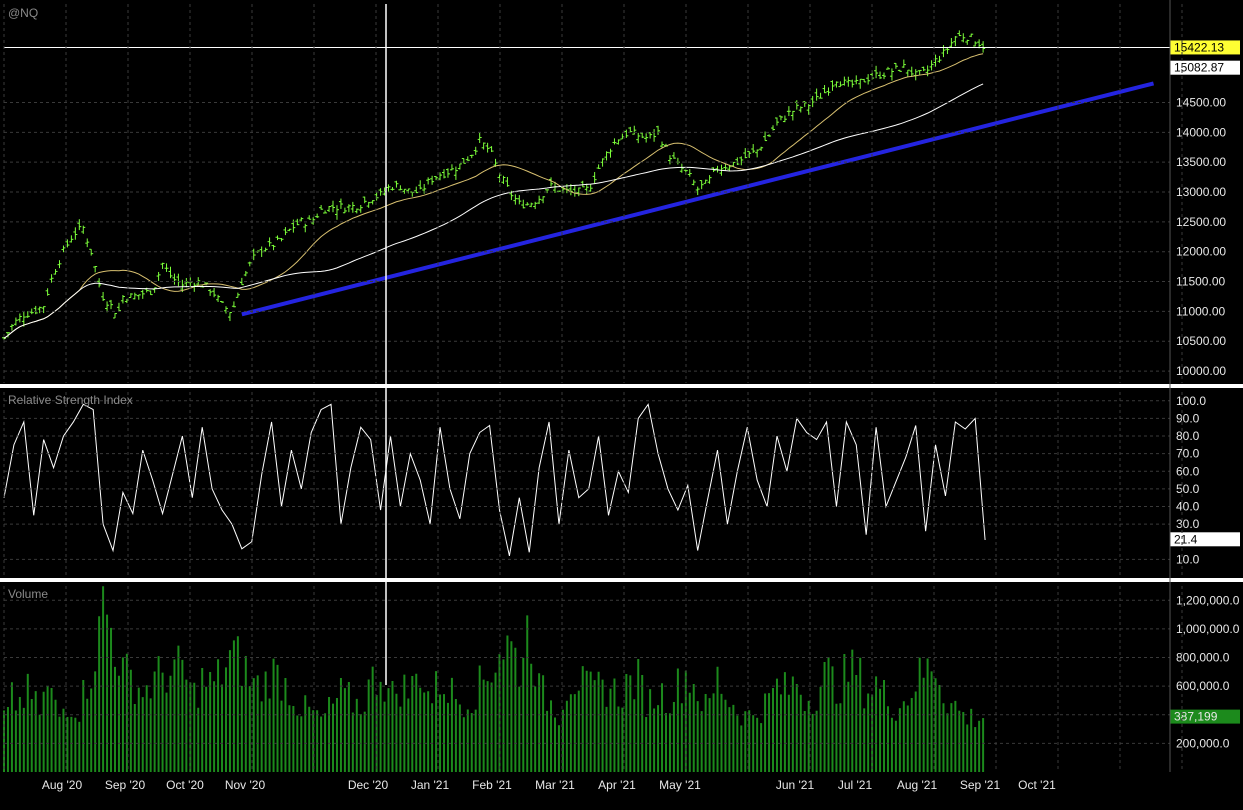 This screenshot has height=810, width=1243. I want to click on volume-axis-label: 1,000,000.0, so click(1208, 629).